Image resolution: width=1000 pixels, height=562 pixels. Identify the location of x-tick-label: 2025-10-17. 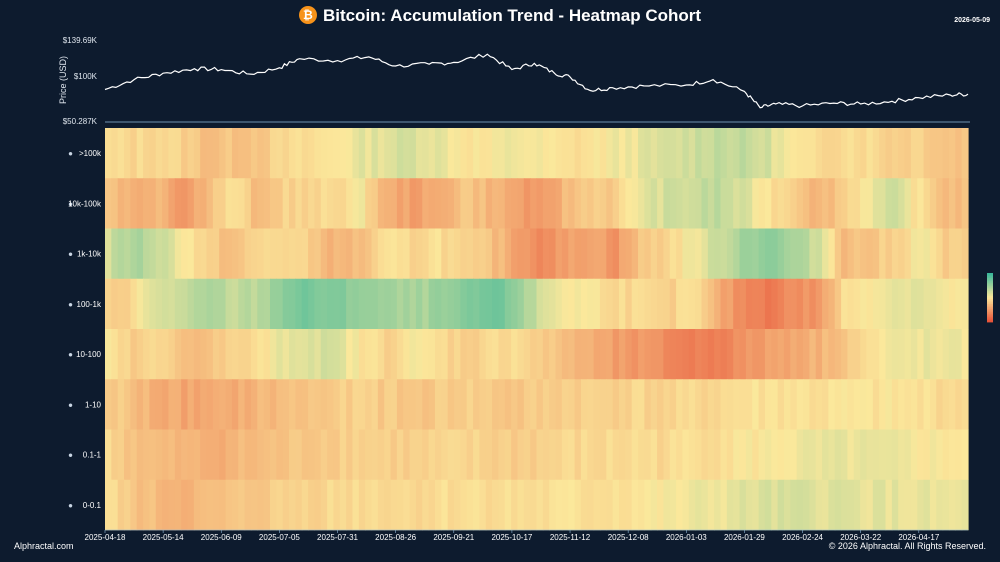
(511, 537).